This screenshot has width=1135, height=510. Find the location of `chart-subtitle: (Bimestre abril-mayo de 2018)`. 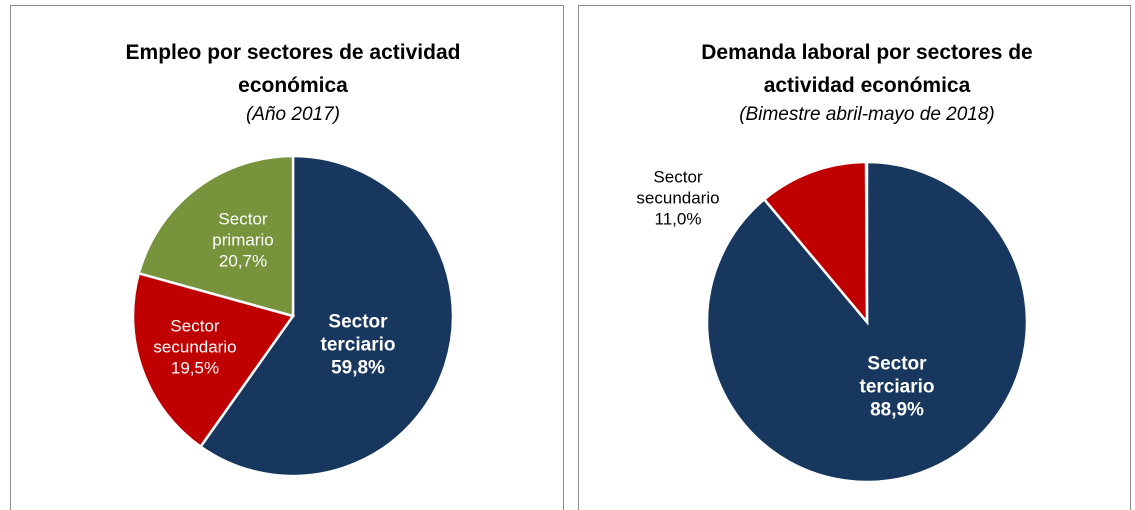

chart-subtitle: (Bimestre abril-mayo de 2018) is located at coordinates (867, 114).